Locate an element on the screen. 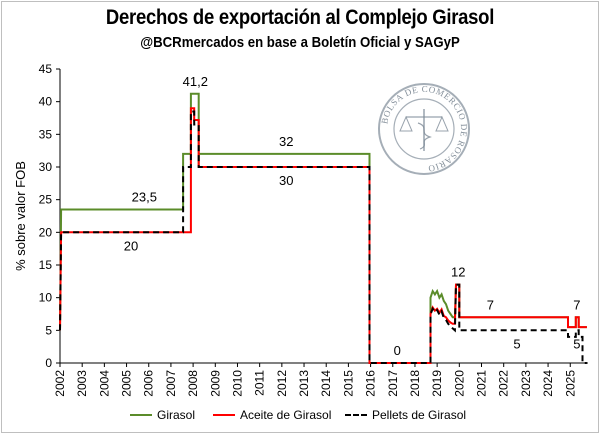 The height and width of the screenshot is (434, 600). x-tick-label: 2021 is located at coordinates (482, 383).